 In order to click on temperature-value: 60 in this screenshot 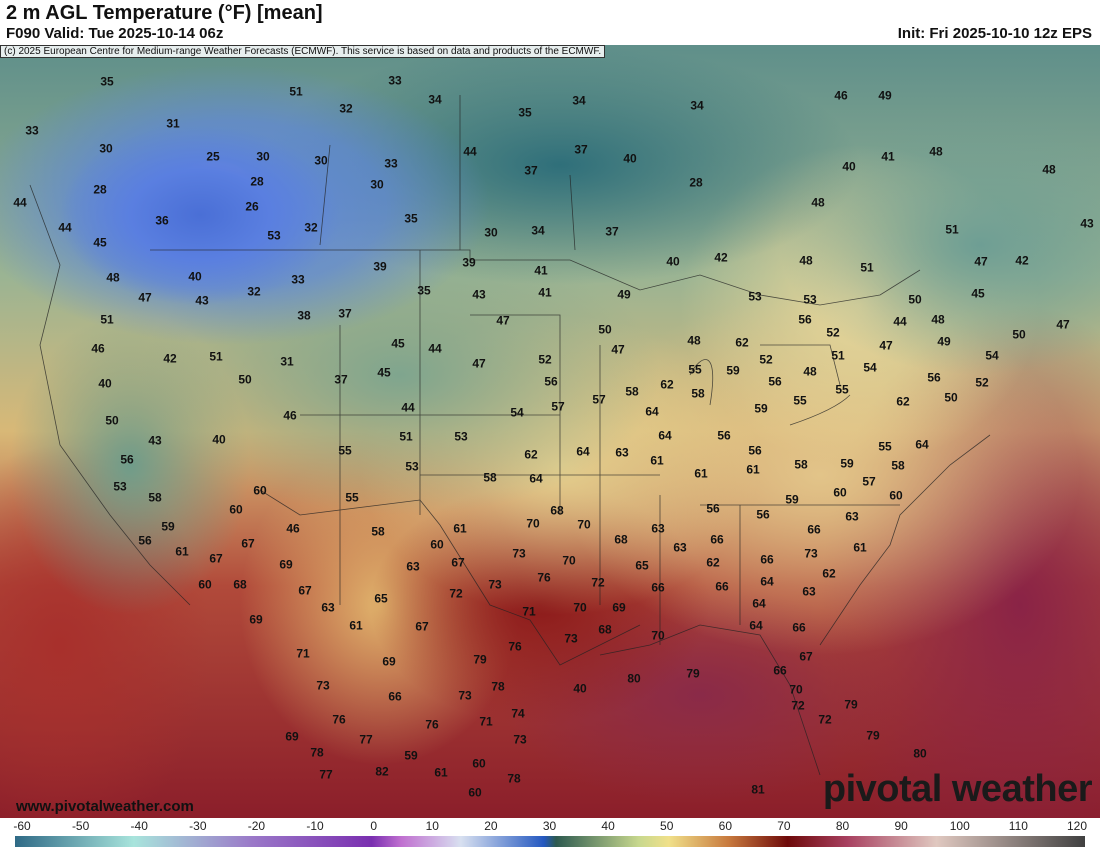, I will do `click(475, 792)`.